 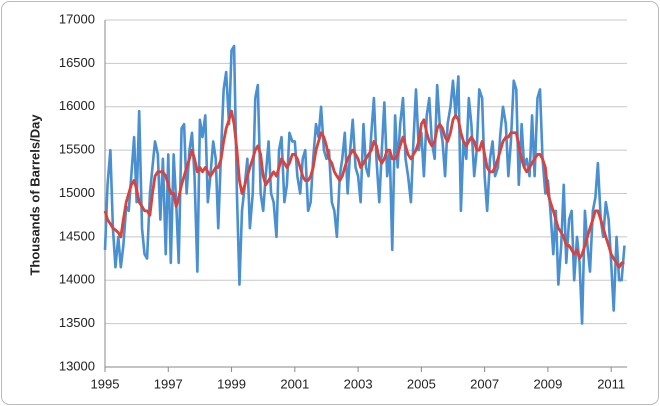 I want to click on y-tick-label: 13500, so click(x=77, y=322).